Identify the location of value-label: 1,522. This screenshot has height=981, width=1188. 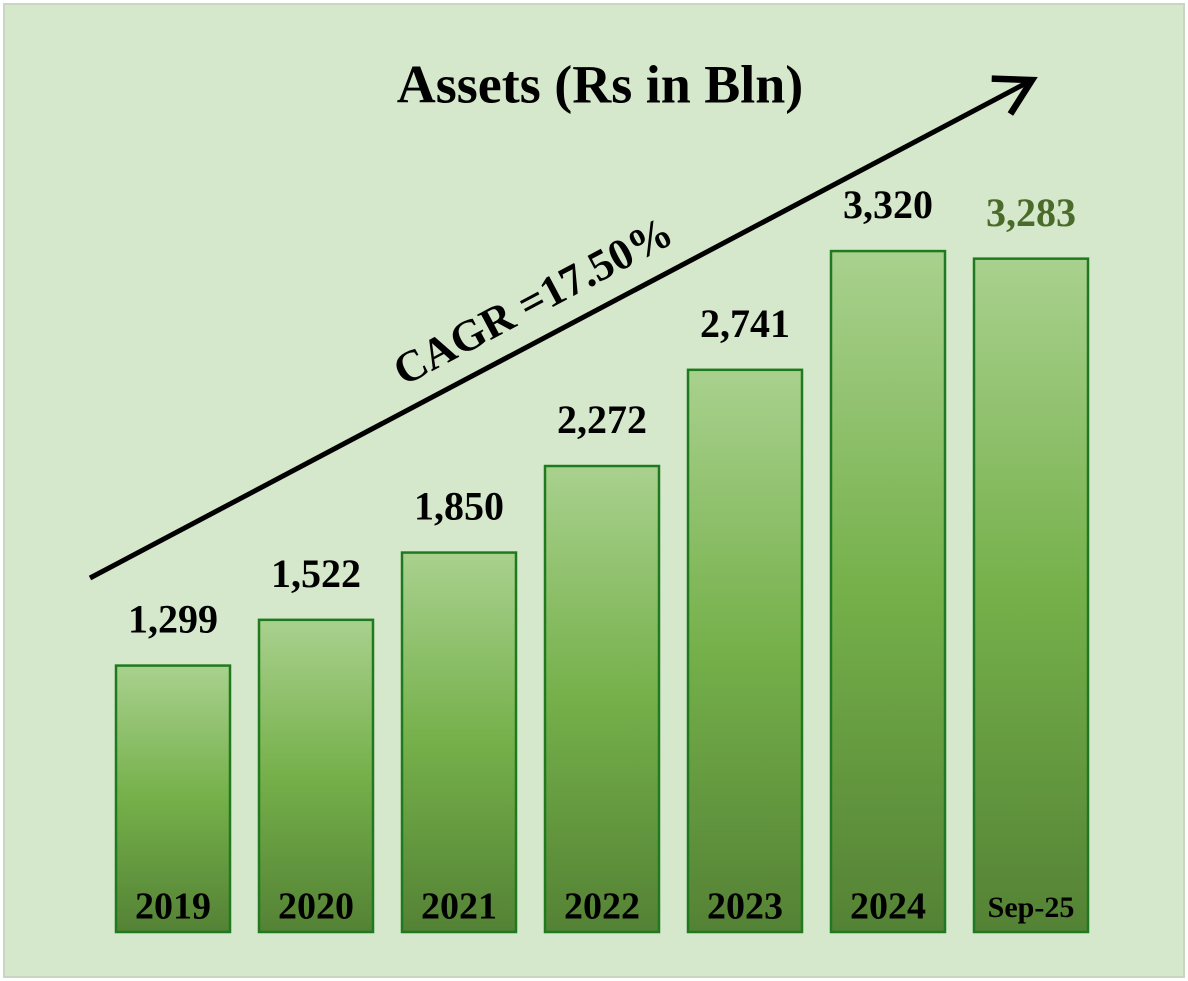
(316, 573).